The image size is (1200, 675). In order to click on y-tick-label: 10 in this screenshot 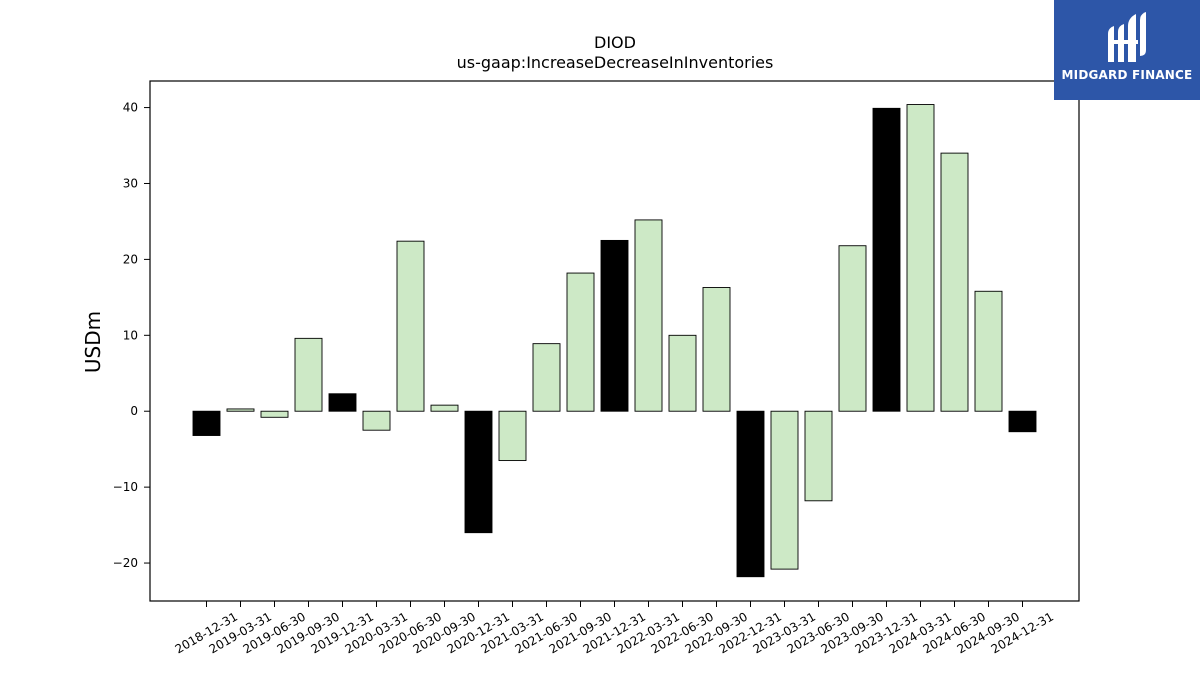, I will do `click(130, 335)`.